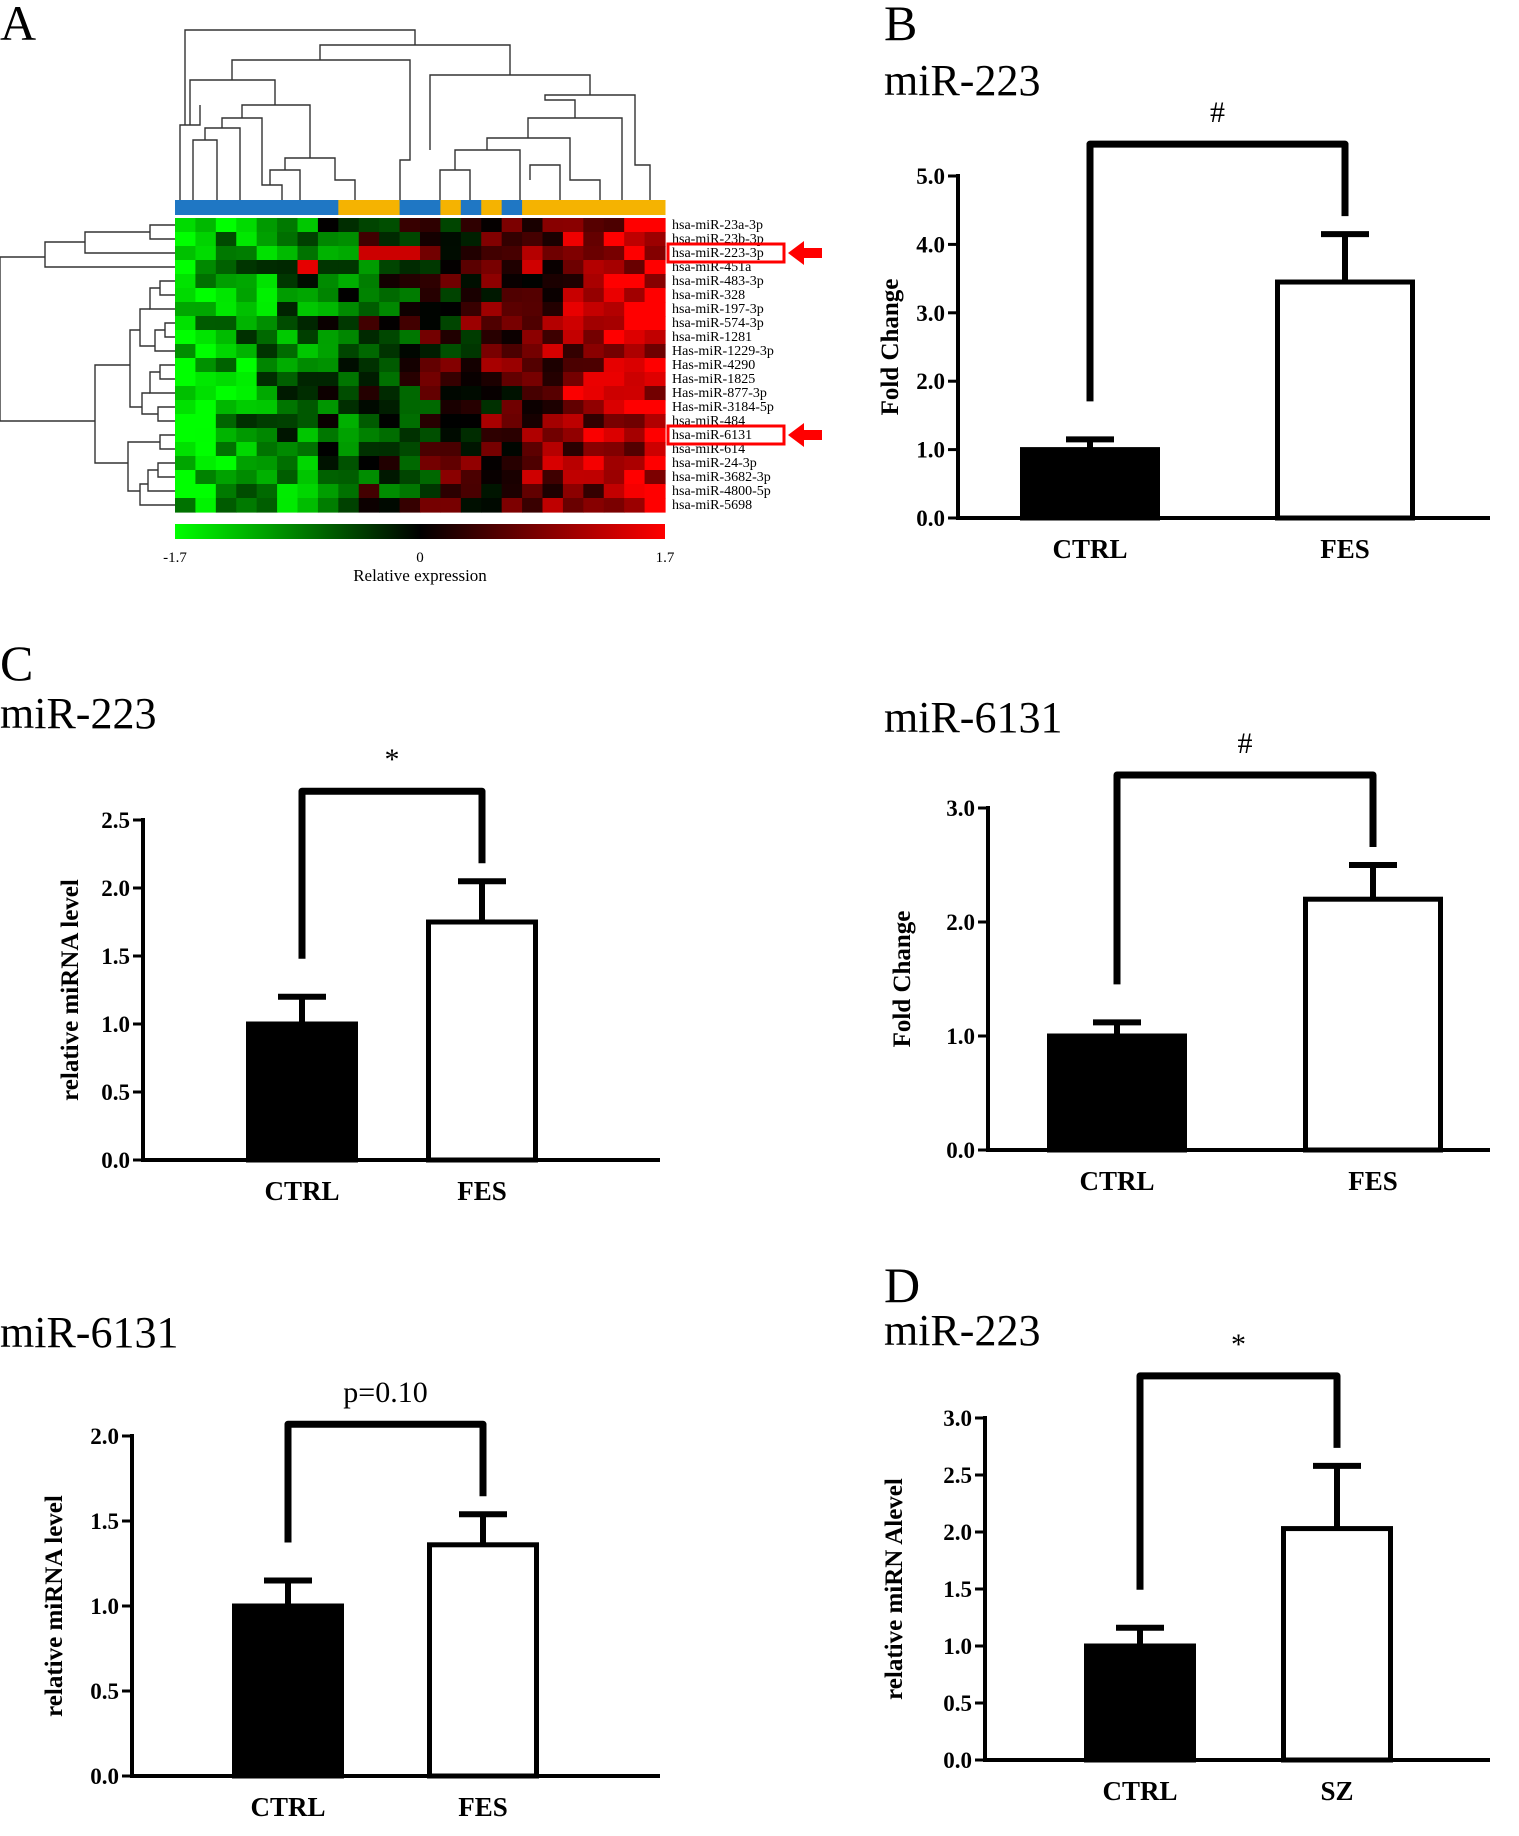 The height and width of the screenshot is (1836, 1519). Describe the element at coordinates (16, 663) in the screenshot. I see `panel-letter-c: C` at that location.